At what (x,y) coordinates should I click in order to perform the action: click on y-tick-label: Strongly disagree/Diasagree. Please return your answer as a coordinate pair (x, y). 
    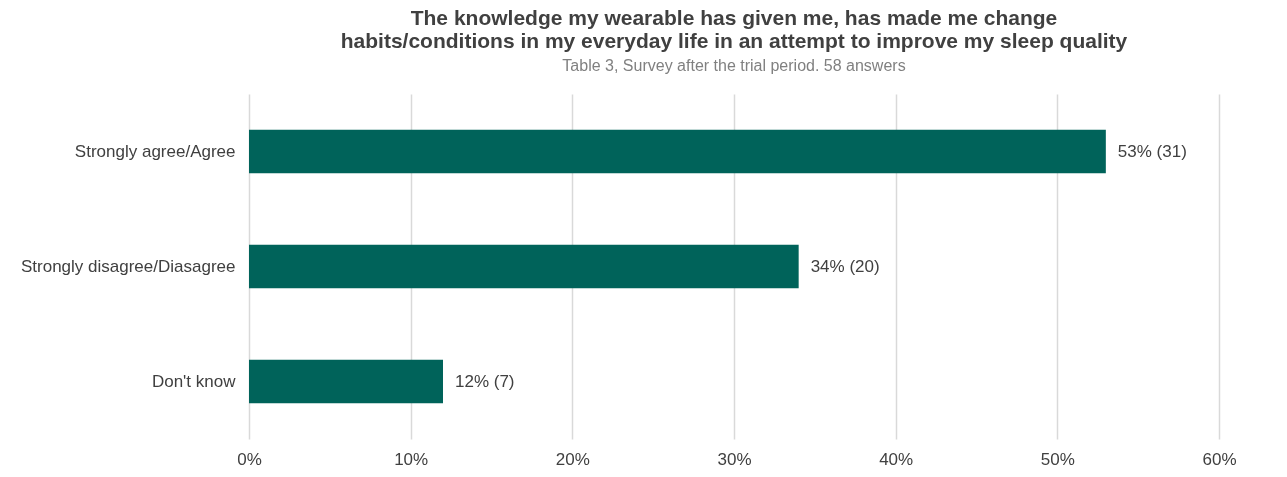
    Looking at the image, I should click on (128, 266).